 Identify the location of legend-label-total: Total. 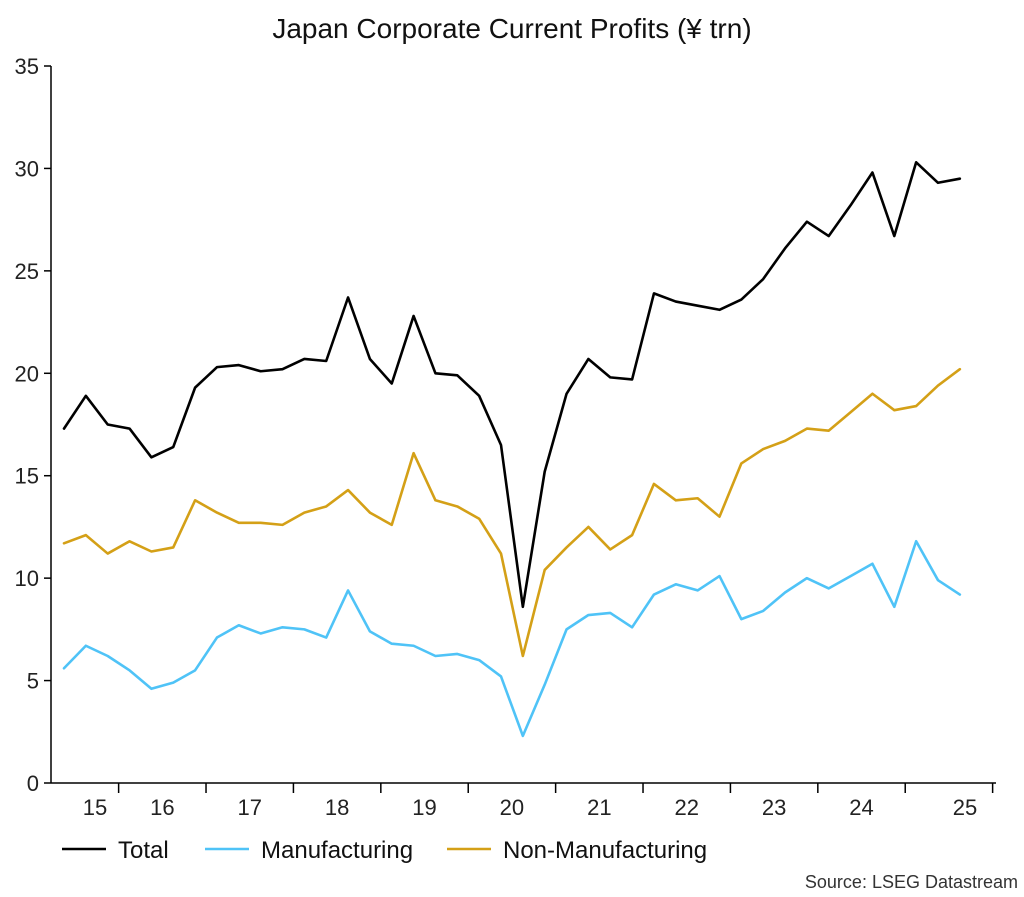
(143, 850).